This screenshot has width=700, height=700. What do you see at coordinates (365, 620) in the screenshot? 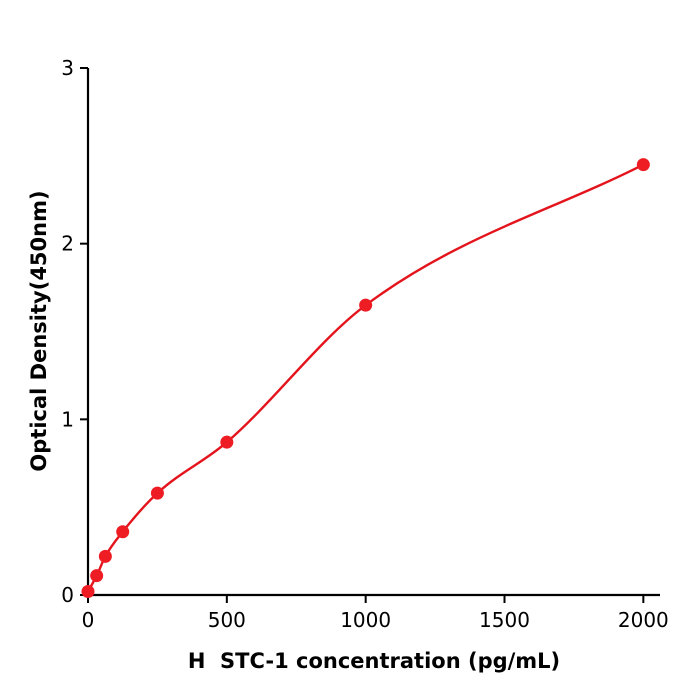
I see `x-tick-label: 1000` at bounding box center [365, 620].